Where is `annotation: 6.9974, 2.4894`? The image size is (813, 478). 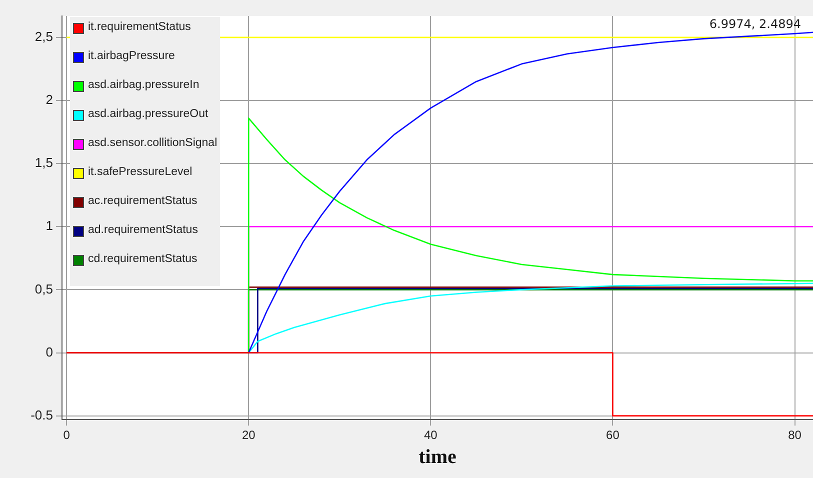 annotation: 6.9974, 2.4894 is located at coordinates (755, 24).